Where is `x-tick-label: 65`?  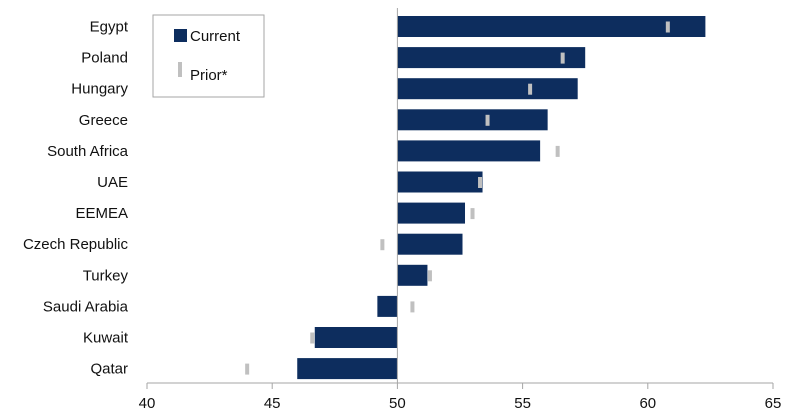 x-tick-label: 65 is located at coordinates (773, 403).